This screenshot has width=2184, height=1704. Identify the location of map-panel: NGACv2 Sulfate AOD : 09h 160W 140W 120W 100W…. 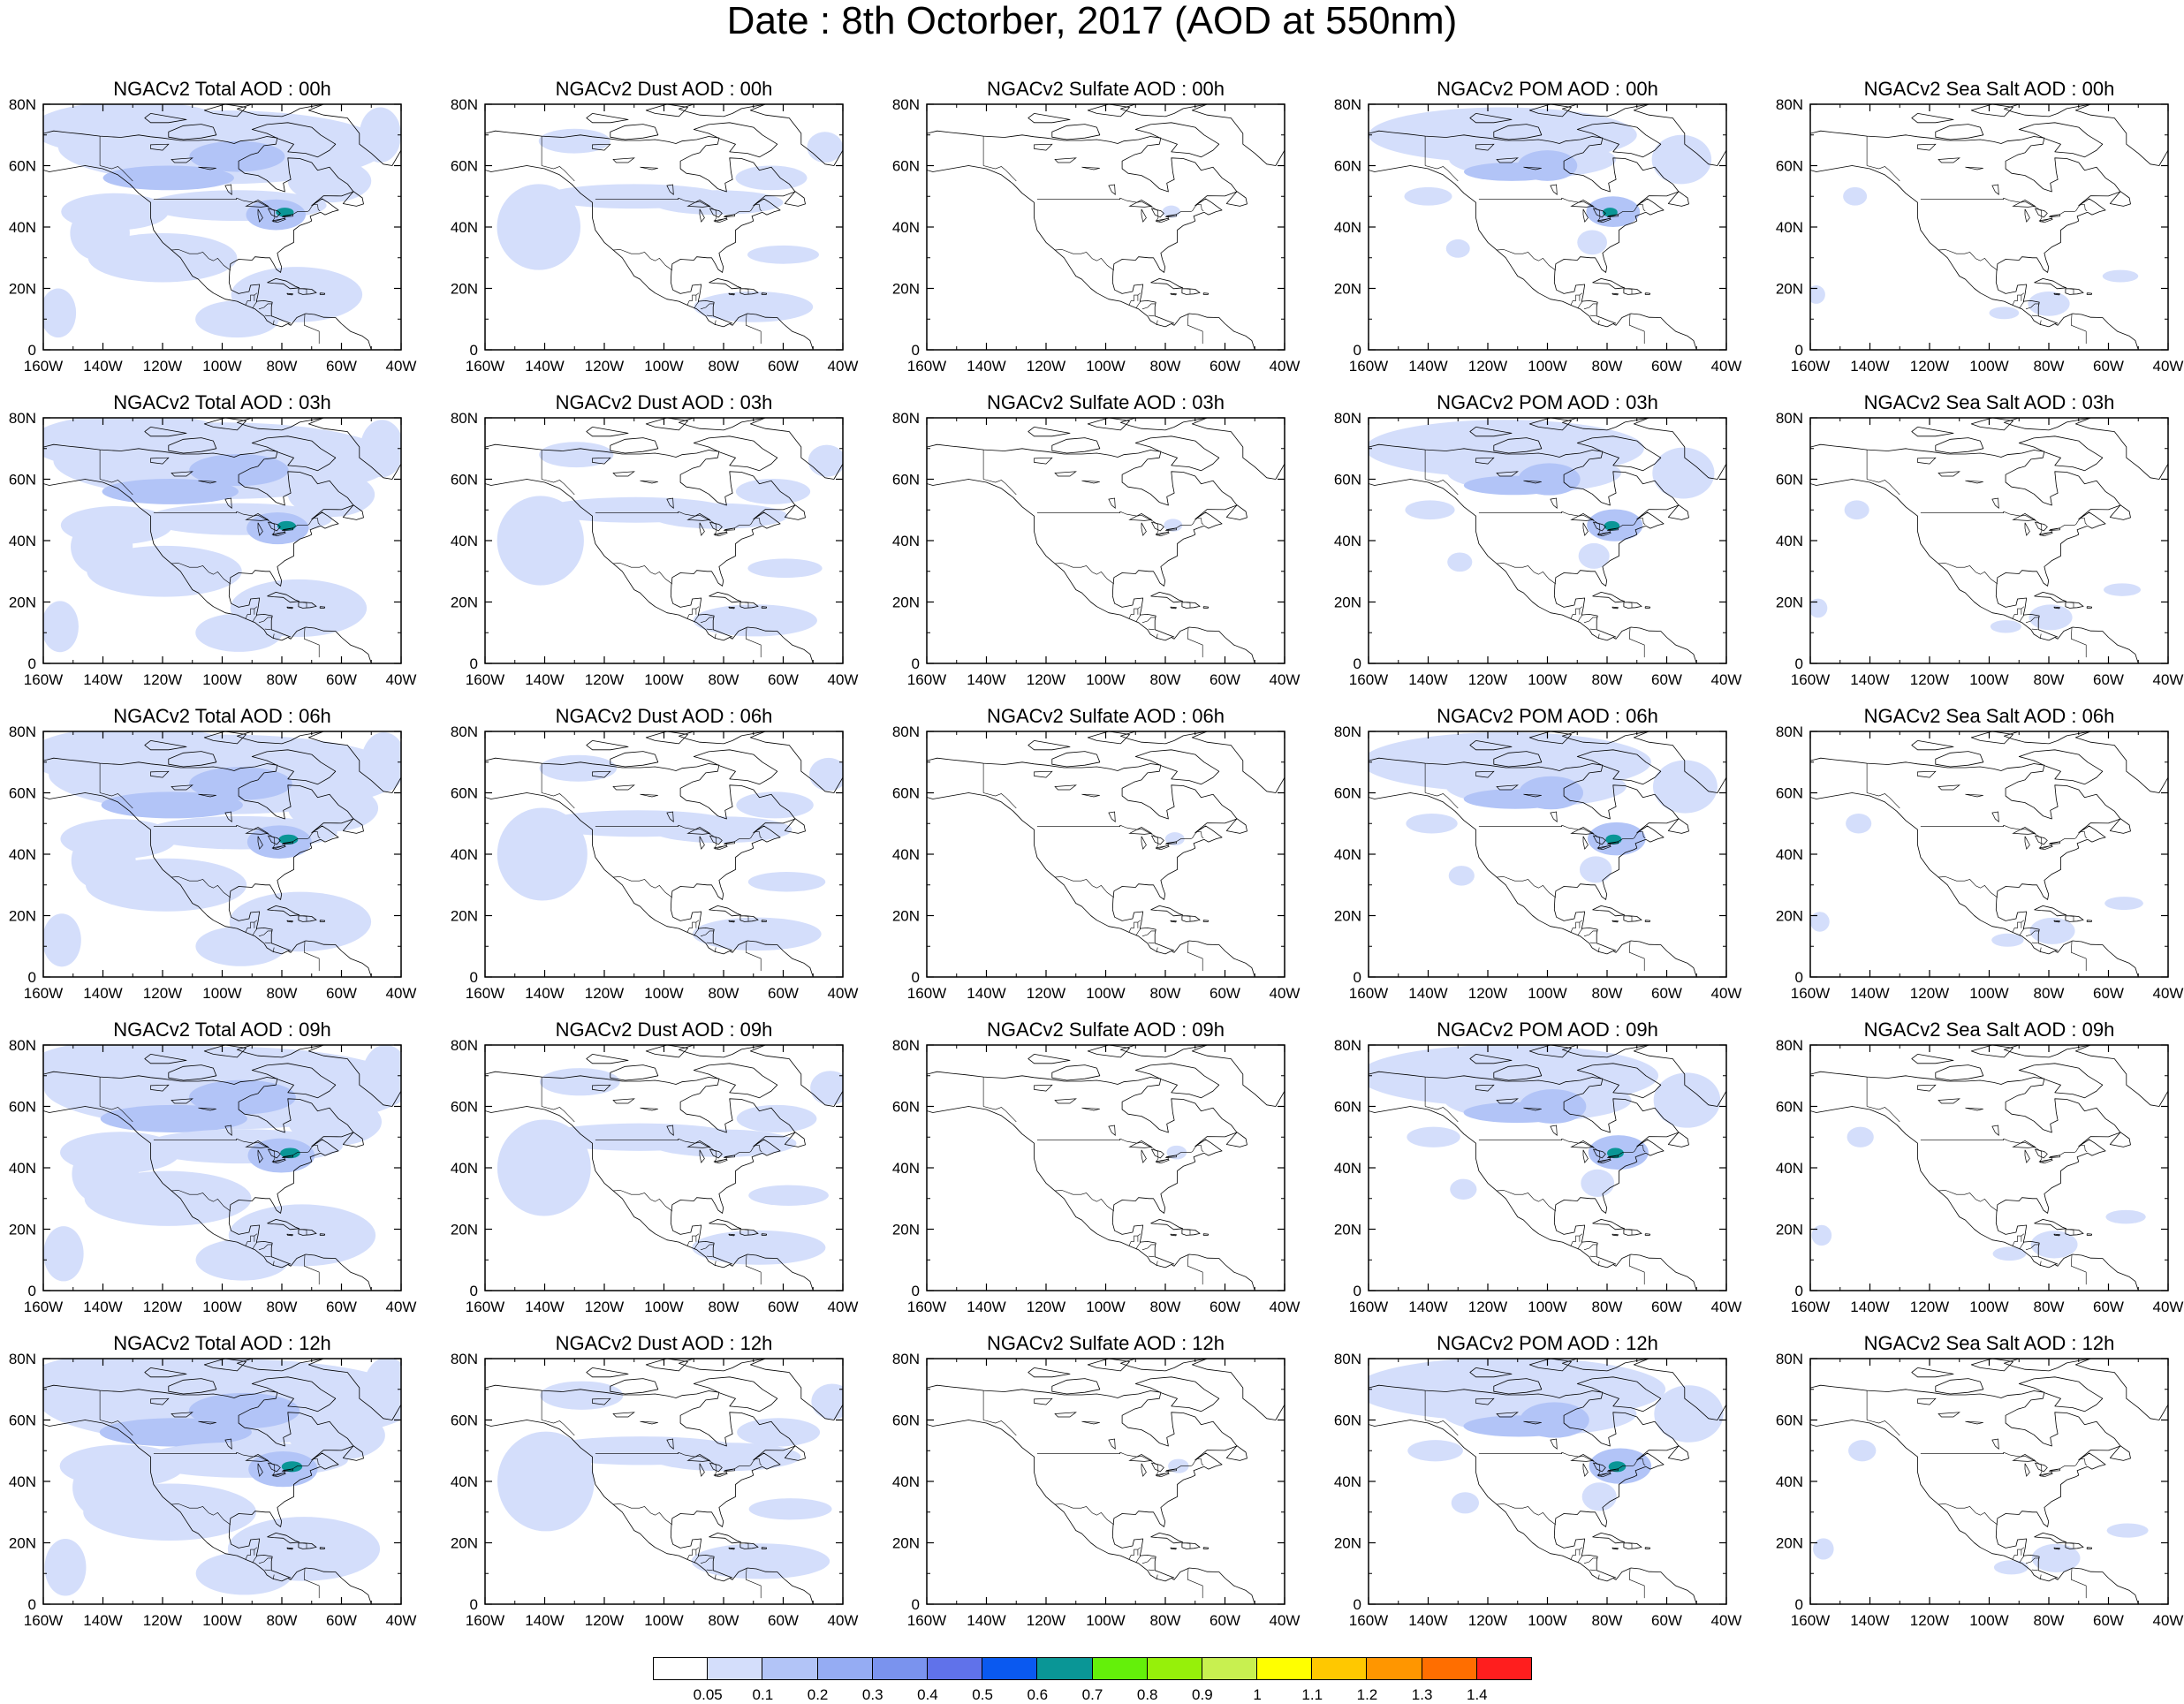
(1096, 1167).